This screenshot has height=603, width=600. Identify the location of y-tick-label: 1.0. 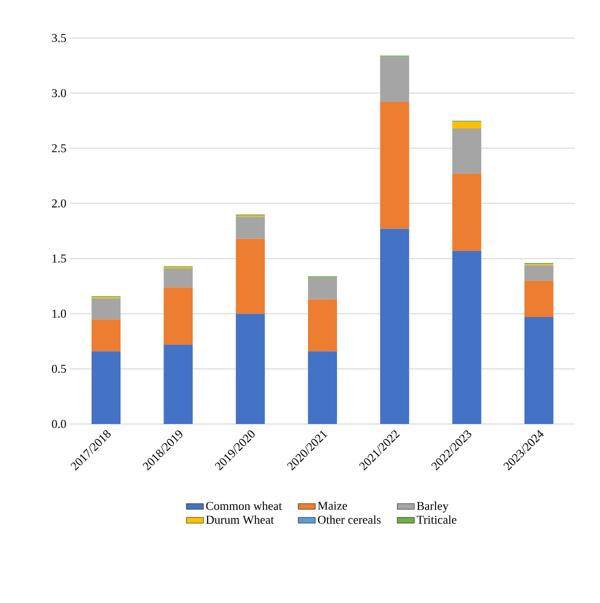
(59, 314).